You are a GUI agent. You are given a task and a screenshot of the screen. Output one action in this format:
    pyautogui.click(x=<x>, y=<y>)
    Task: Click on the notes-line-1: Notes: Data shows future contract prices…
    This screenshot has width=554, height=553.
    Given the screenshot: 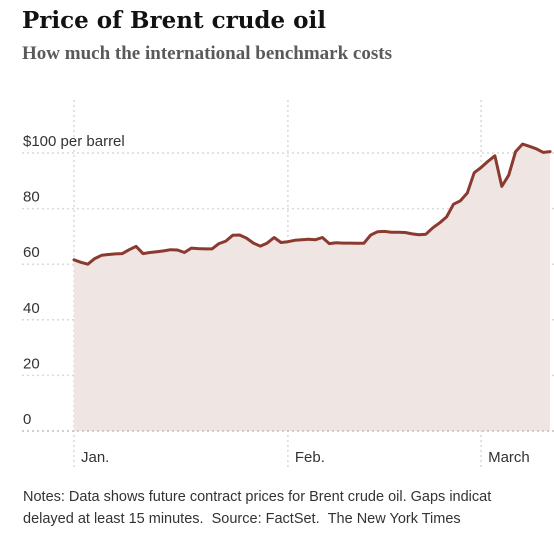 What is the action you would take?
    pyautogui.click(x=257, y=497)
    